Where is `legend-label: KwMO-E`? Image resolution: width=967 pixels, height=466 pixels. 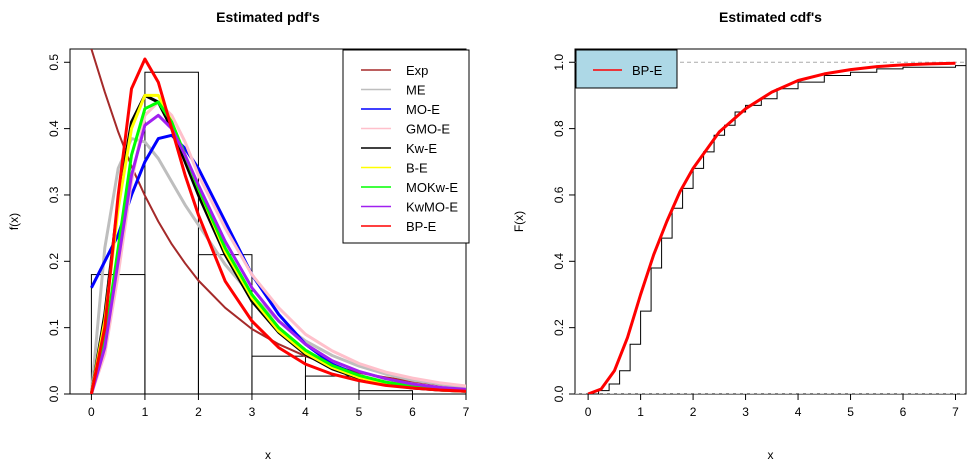
legend-label: KwMO-E is located at coordinates (432, 207).